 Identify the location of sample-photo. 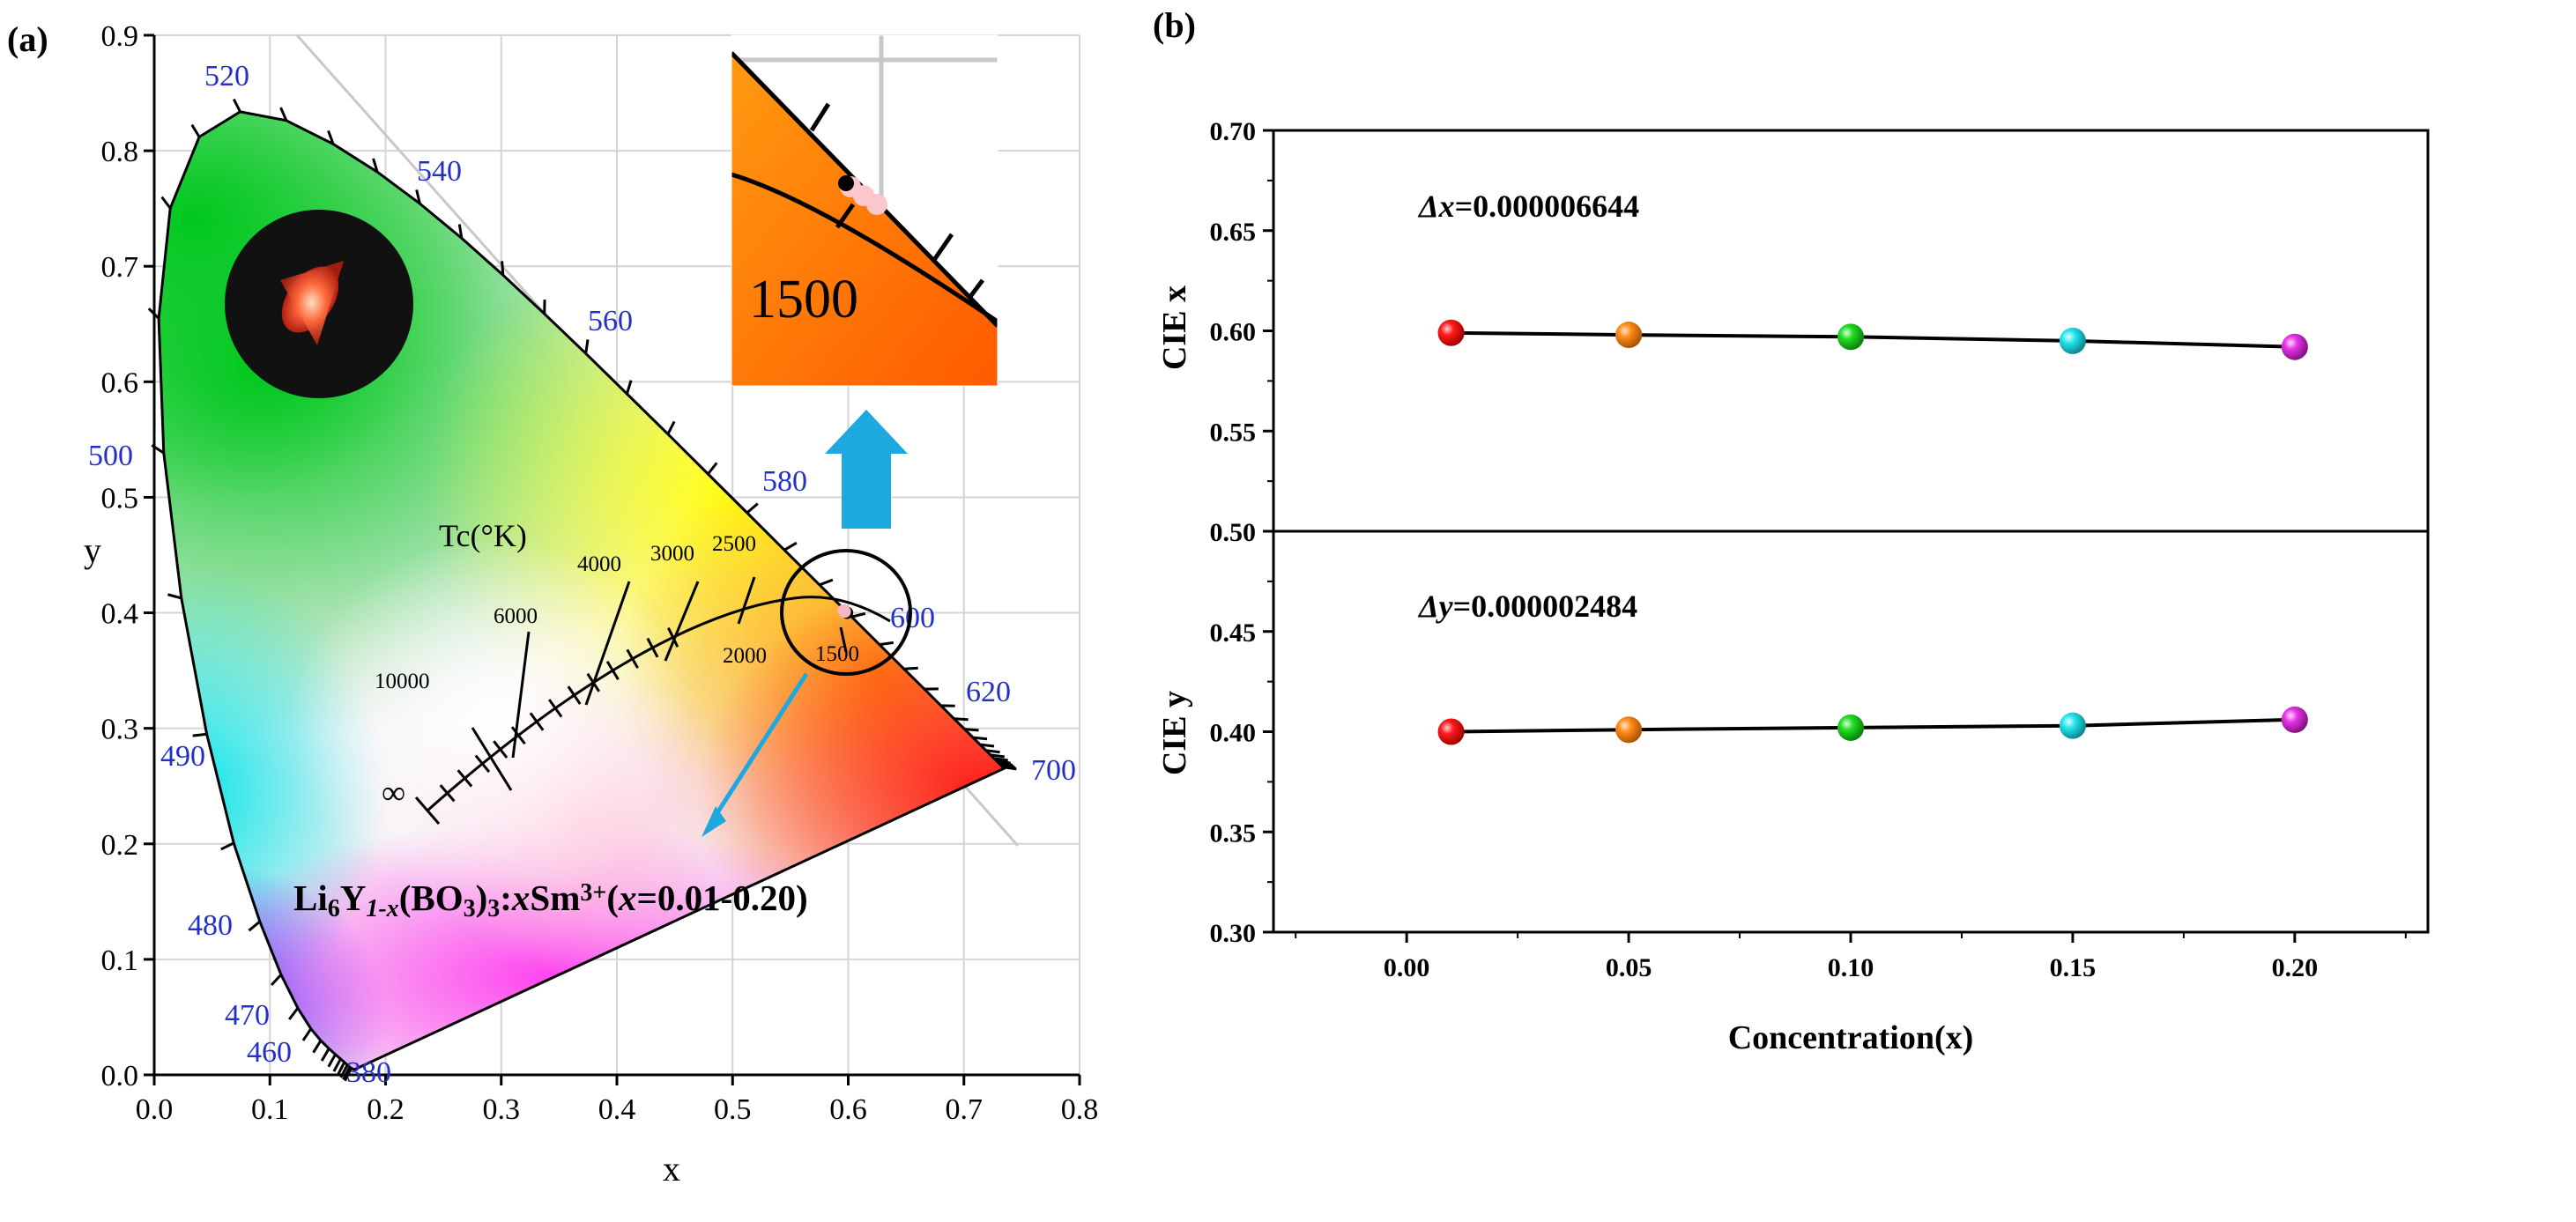
(319, 304).